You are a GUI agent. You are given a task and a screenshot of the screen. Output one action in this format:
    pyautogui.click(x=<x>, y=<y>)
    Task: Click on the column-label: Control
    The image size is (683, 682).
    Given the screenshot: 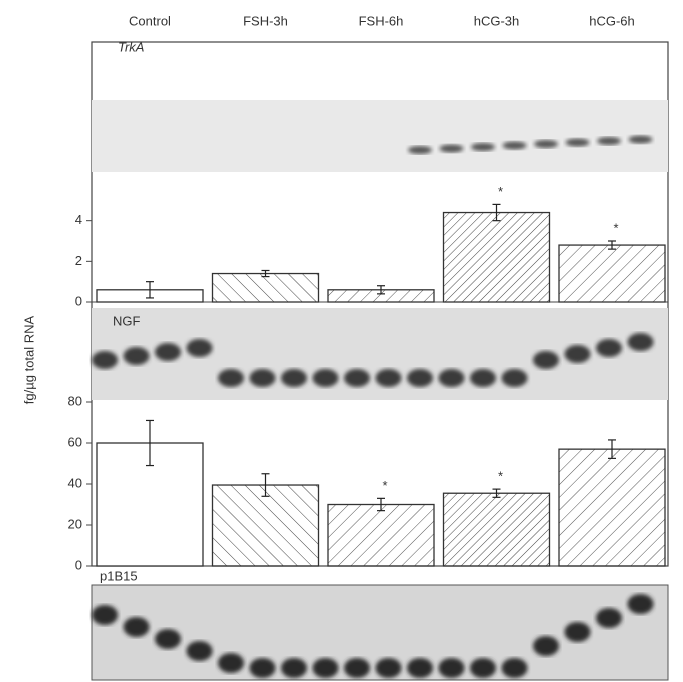 What is the action you would take?
    pyautogui.click(x=150, y=20)
    